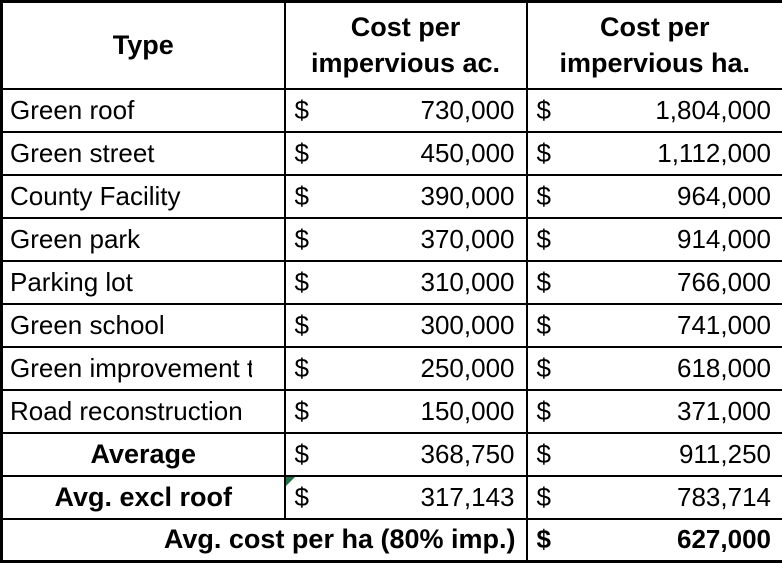 Image resolution: width=782 pixels, height=563 pixels. I want to click on summary-row-average: Average $368,750 $911,250, so click(392, 454).